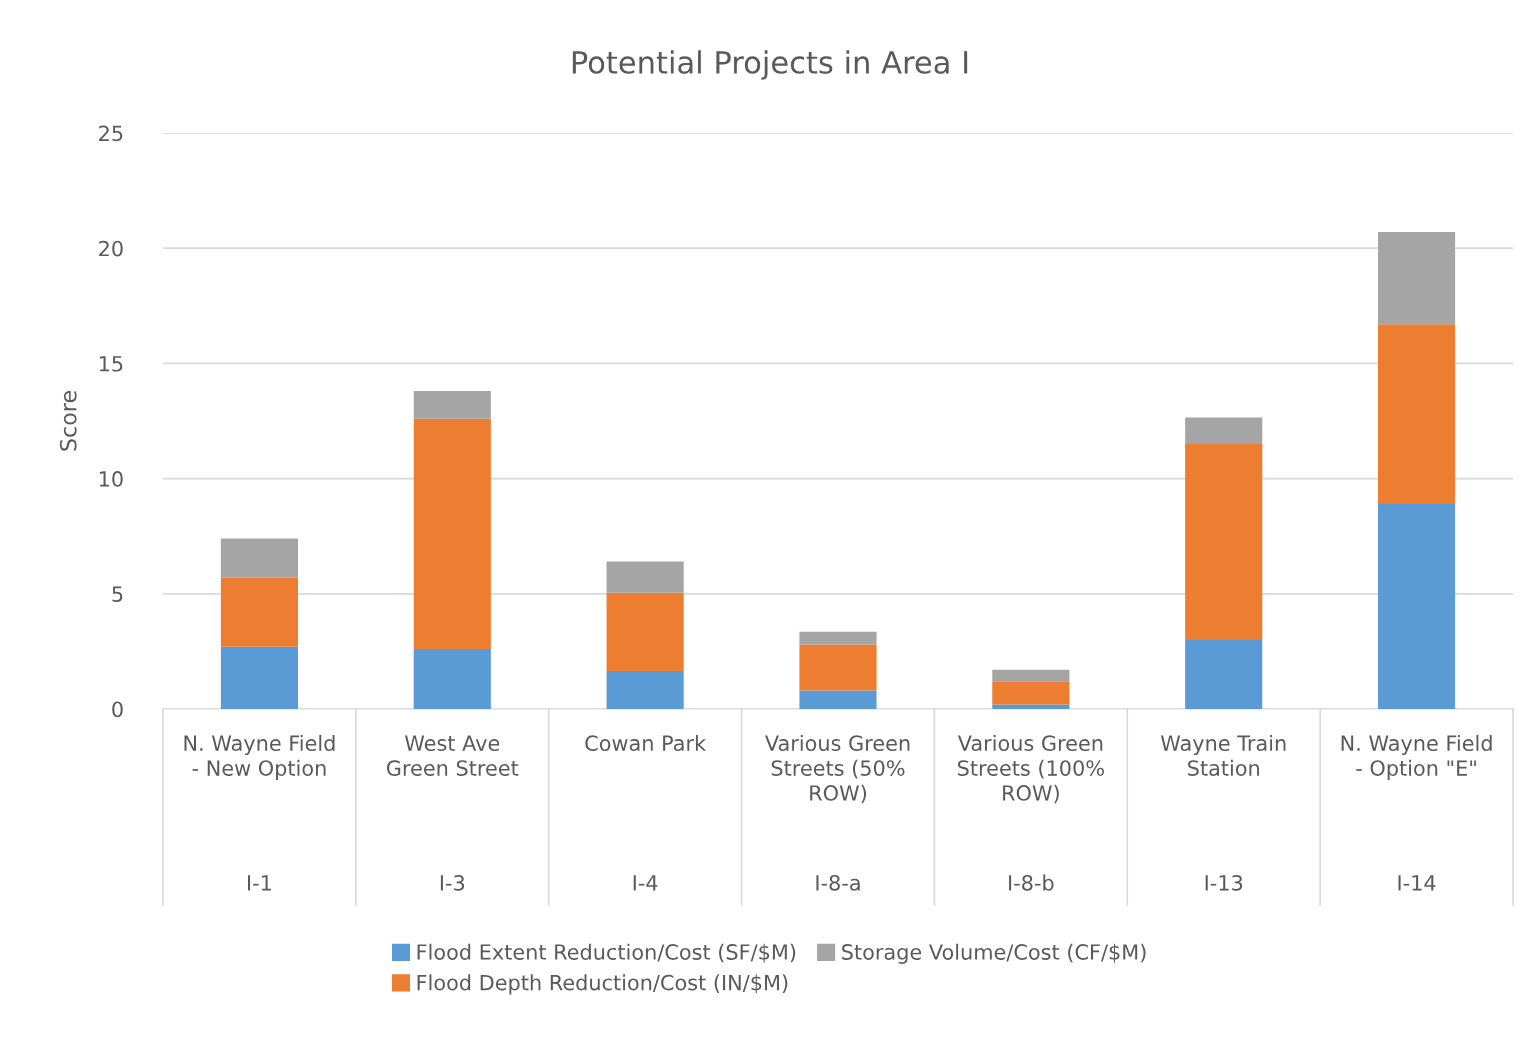  I want to click on category-label: N. Wayne Field - Option "E" I-14, so click(1416, 812).